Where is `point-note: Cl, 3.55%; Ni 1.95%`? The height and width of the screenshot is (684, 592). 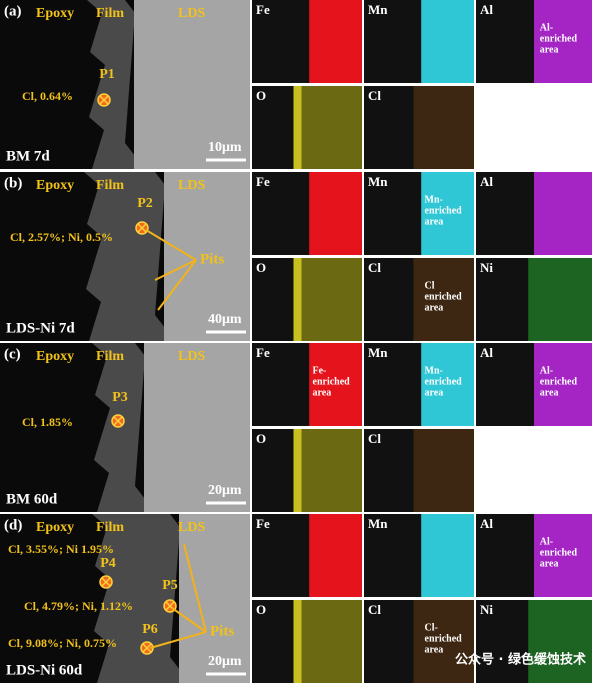 point-note: Cl, 3.55%; Ni 1.95% is located at coordinates (61, 549).